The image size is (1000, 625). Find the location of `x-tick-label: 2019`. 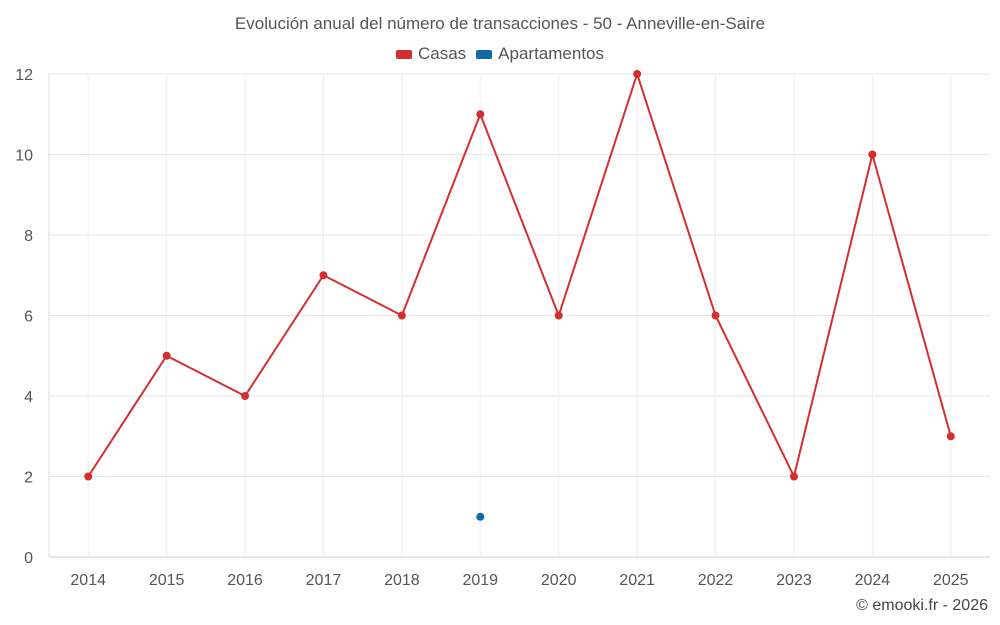

x-tick-label: 2019 is located at coordinates (480, 580).